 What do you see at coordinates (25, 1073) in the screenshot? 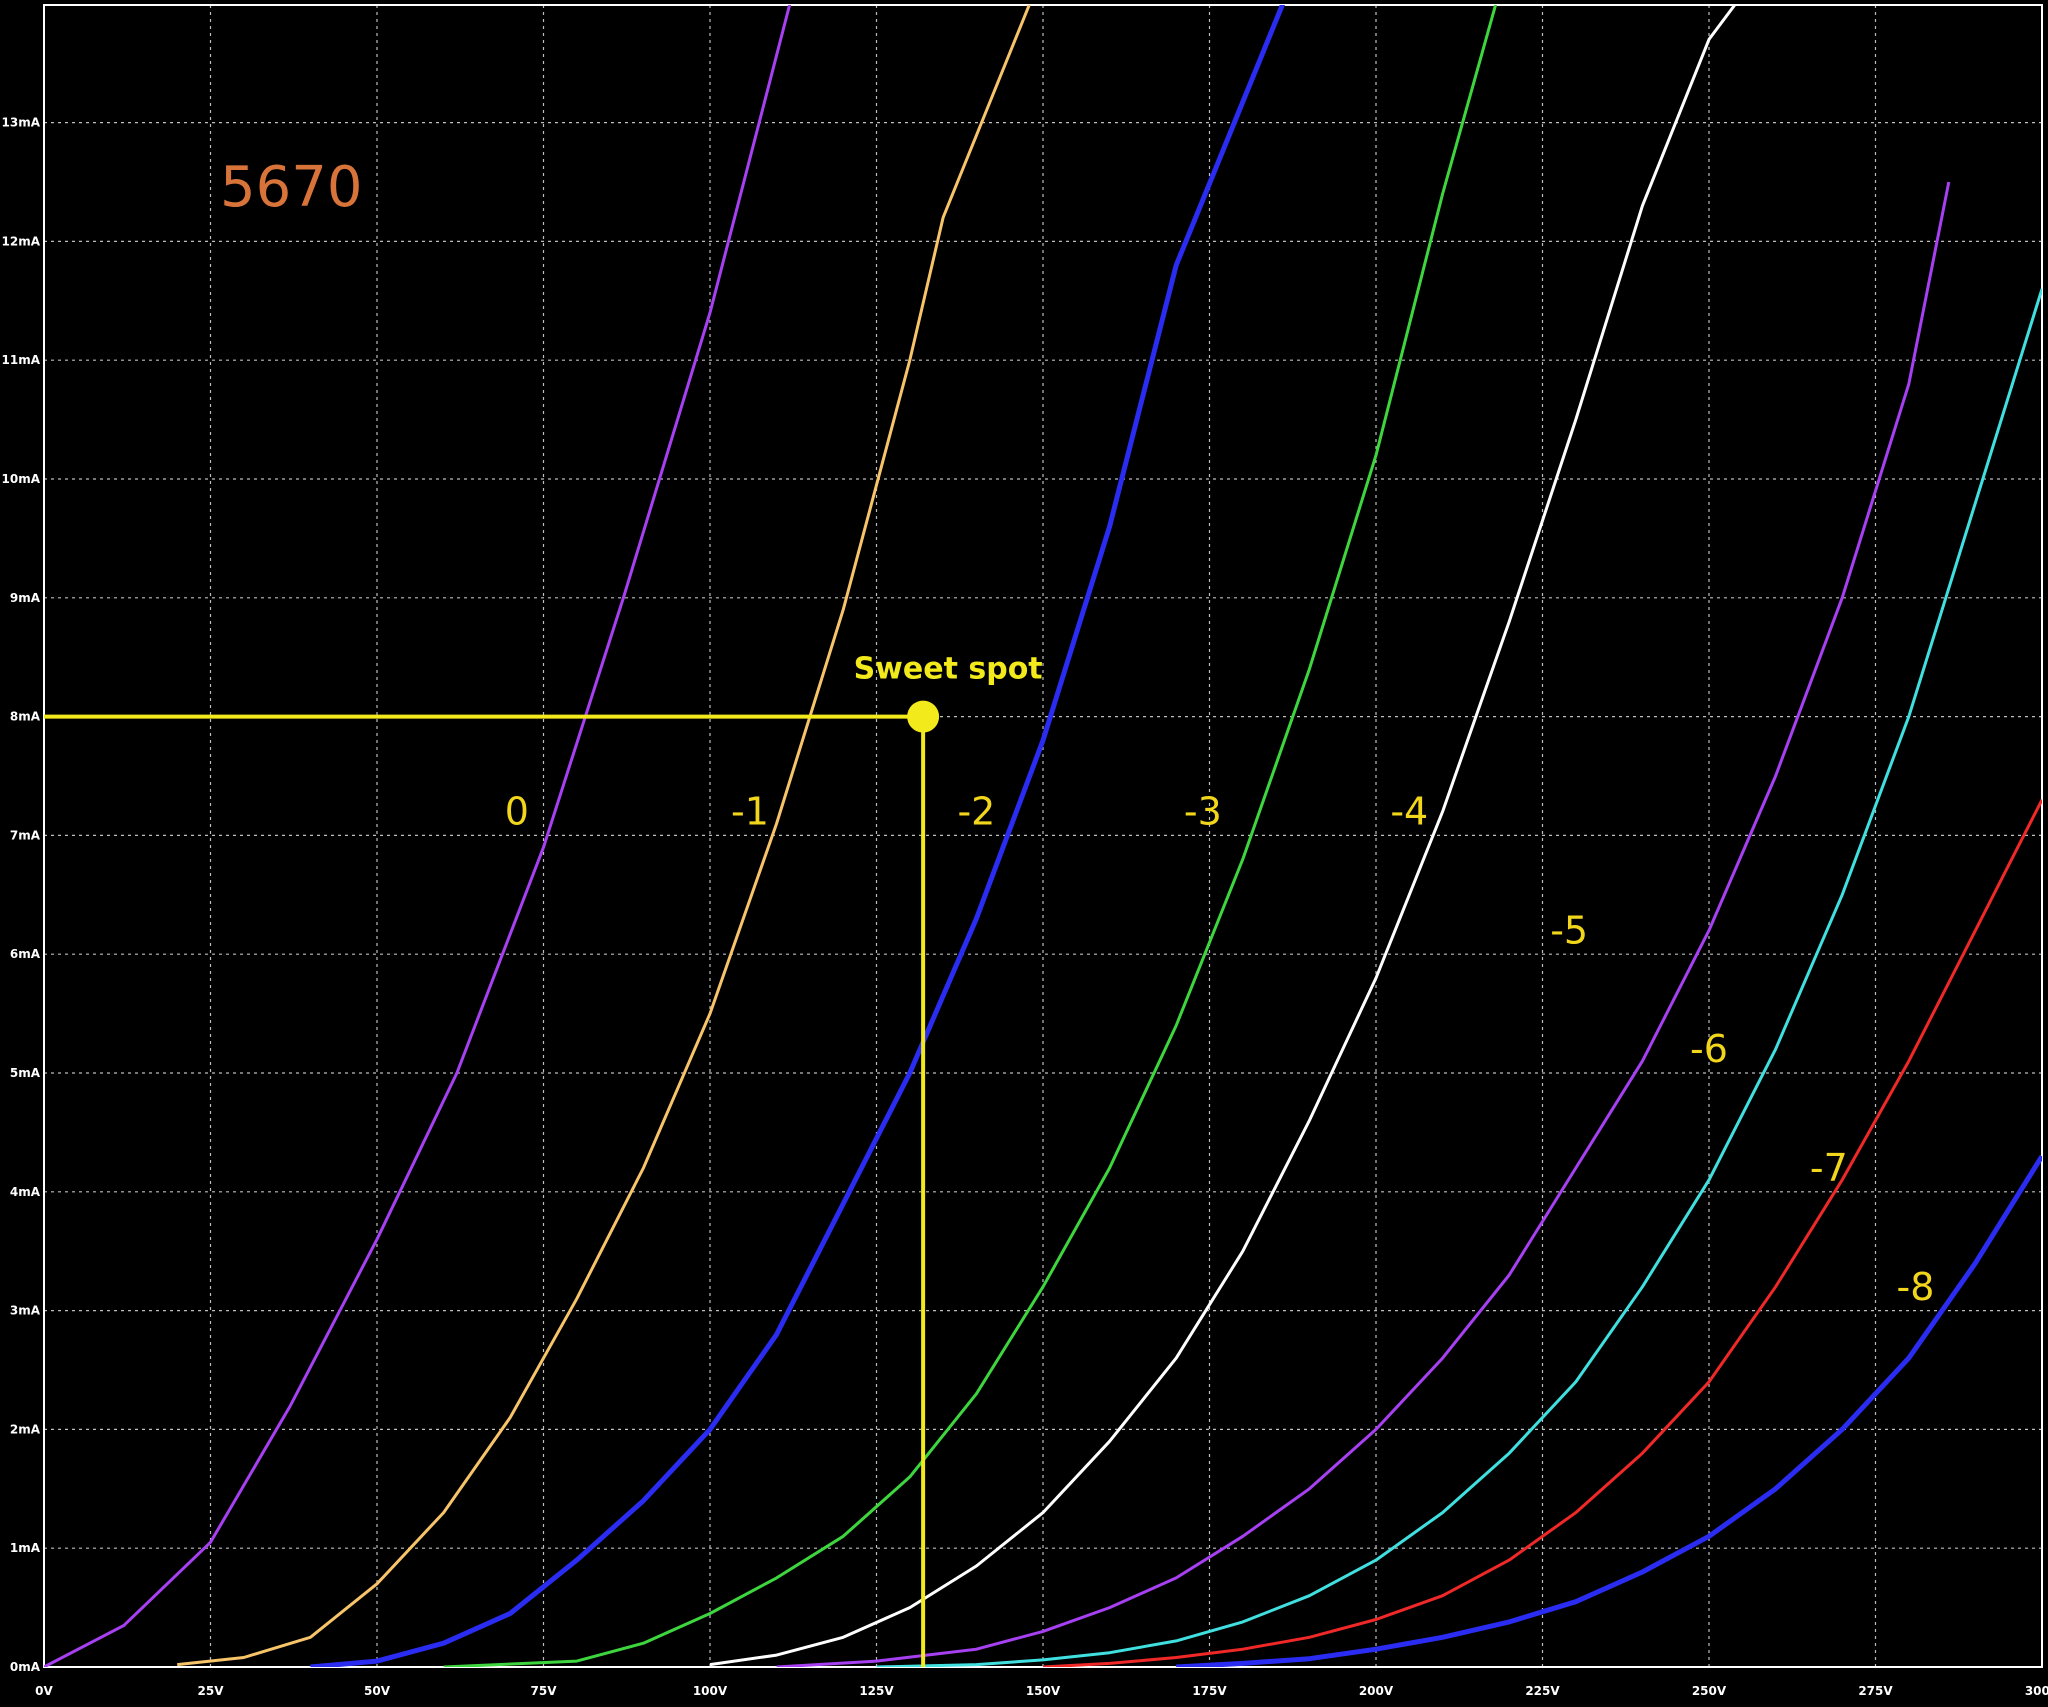
I see `y-tick-label: 5mA` at bounding box center [25, 1073].